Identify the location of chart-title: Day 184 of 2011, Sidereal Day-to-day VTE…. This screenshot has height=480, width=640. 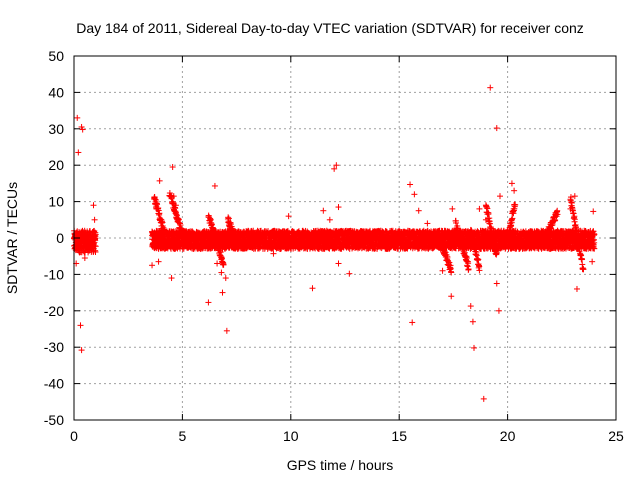
(330, 28).